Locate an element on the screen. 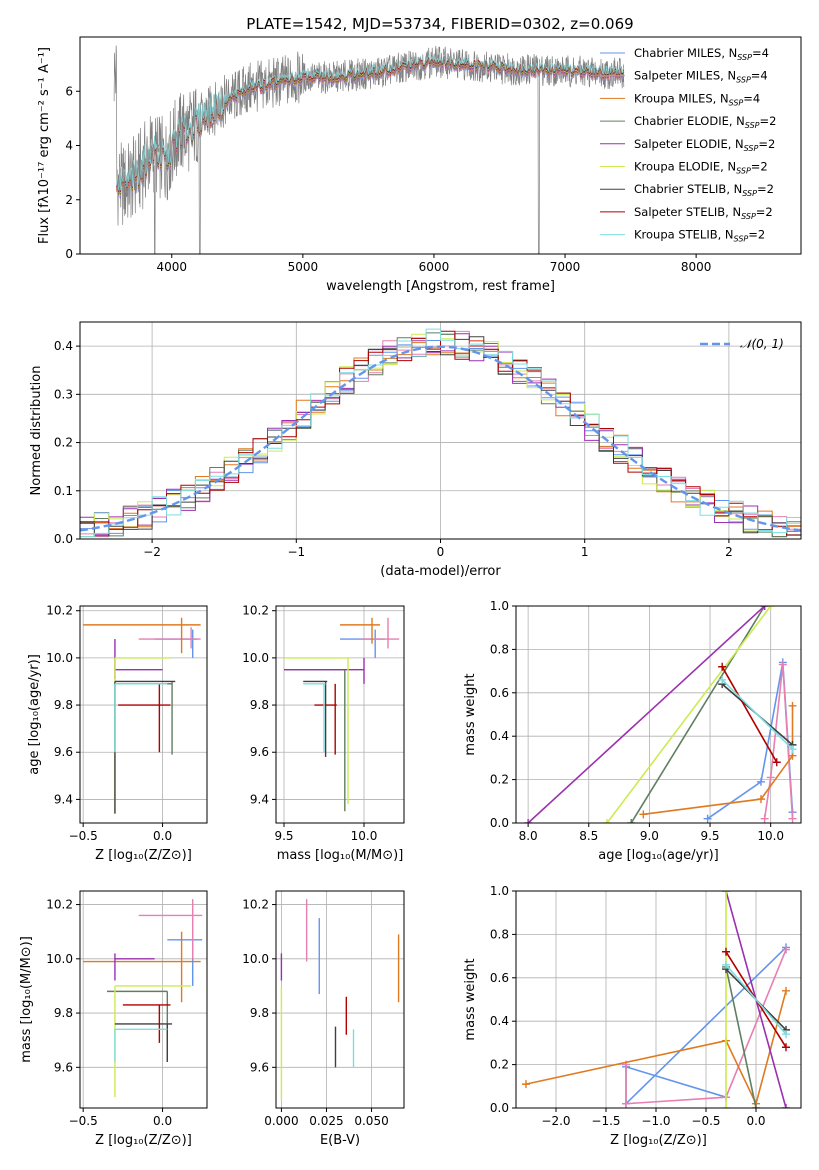 The height and width of the screenshot is (1170, 819). weight-line-salpeter_stelib is located at coordinates (749, 714).